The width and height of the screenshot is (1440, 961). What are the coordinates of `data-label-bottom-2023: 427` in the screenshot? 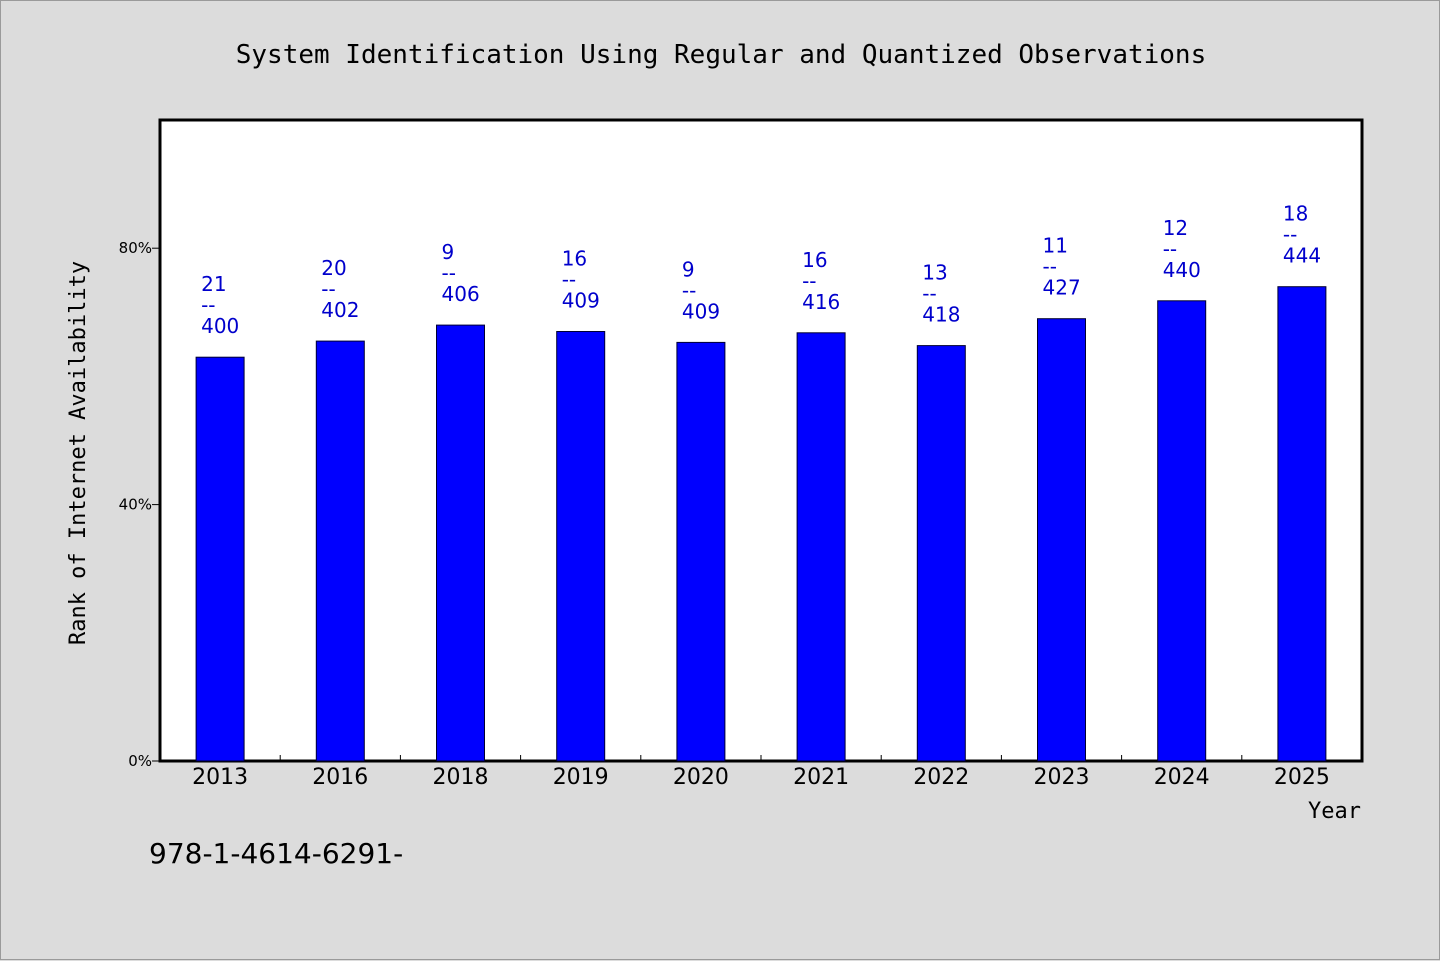 It's located at (1062, 288).